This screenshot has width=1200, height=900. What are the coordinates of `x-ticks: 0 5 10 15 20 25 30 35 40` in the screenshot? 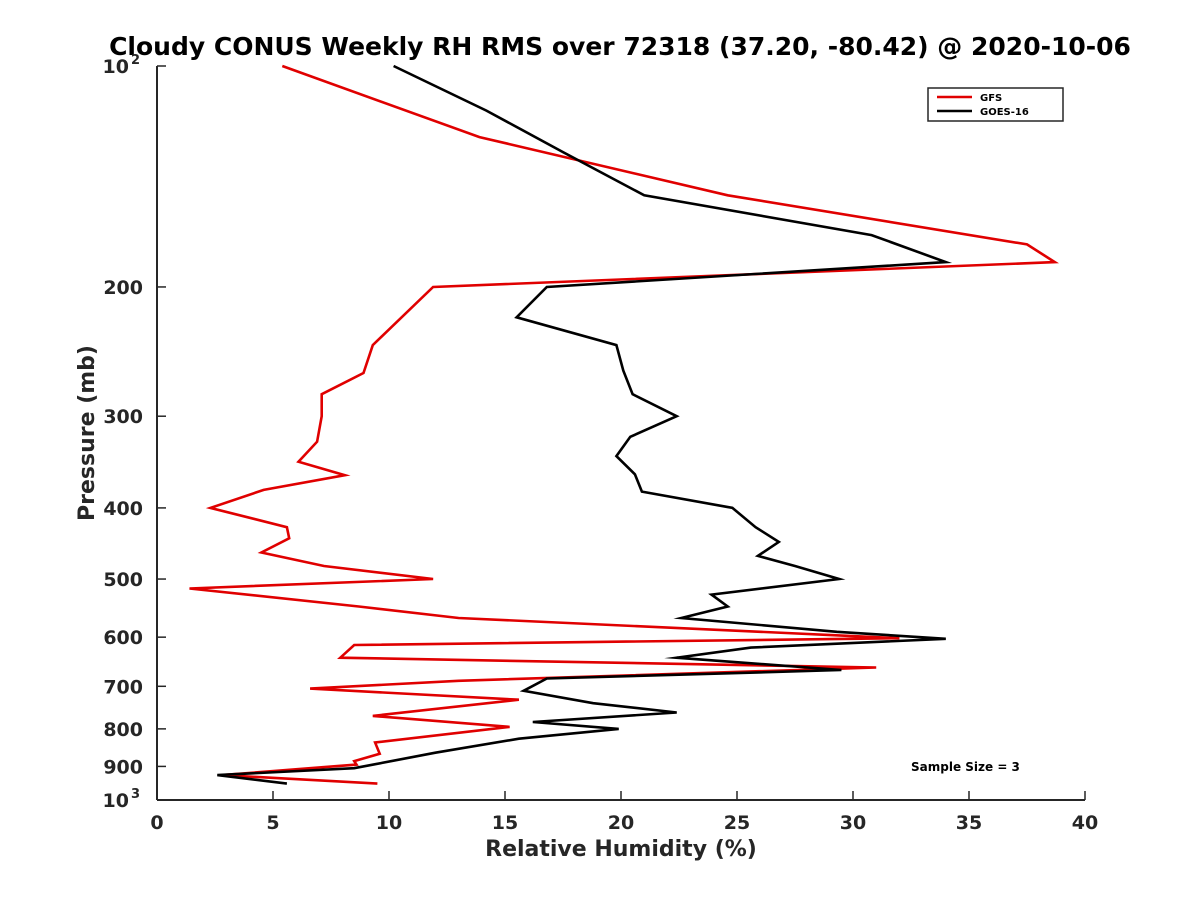 It's located at (624, 812).